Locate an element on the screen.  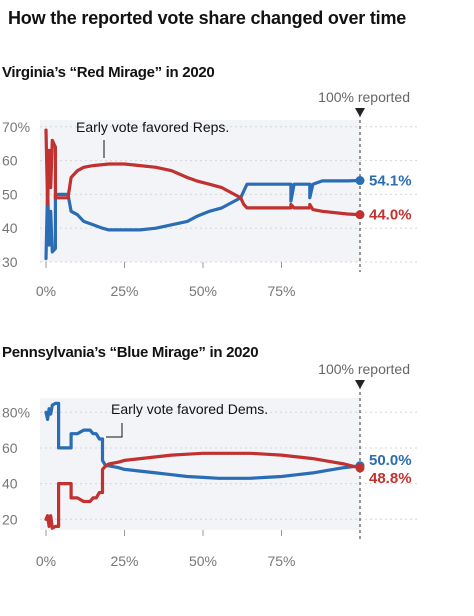
pennsylvania-dem-end-label: 50.0% is located at coordinates (390, 460).